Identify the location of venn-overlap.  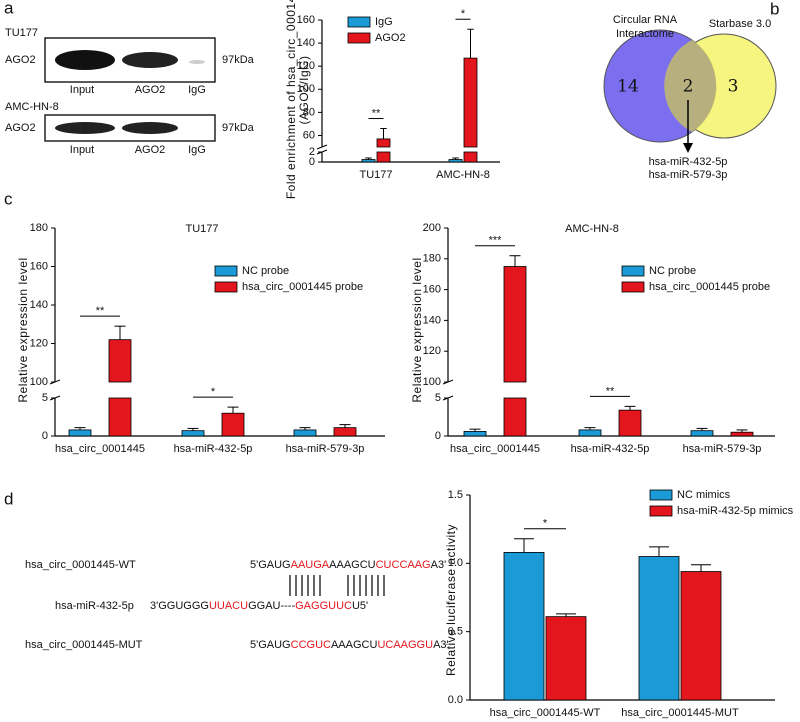
(690, 86).